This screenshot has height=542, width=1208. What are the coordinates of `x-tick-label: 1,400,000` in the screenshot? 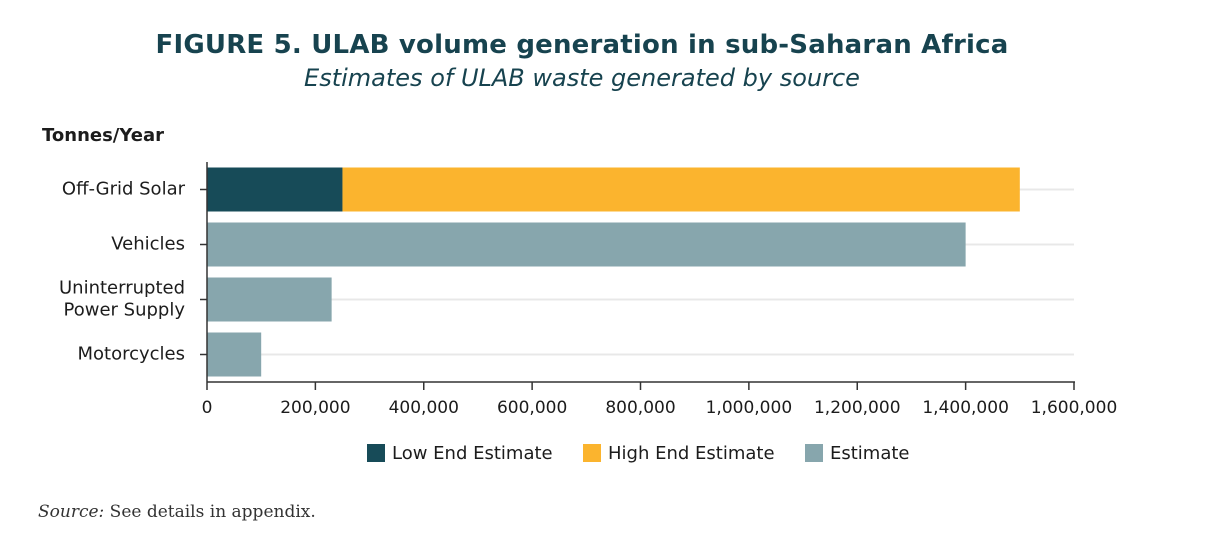 It's located at (965, 408).